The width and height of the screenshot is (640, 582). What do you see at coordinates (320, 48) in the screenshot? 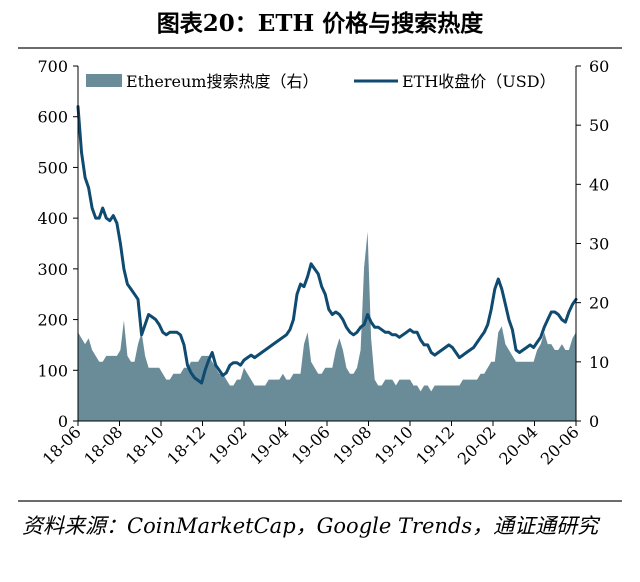
I see `top-rule` at bounding box center [320, 48].